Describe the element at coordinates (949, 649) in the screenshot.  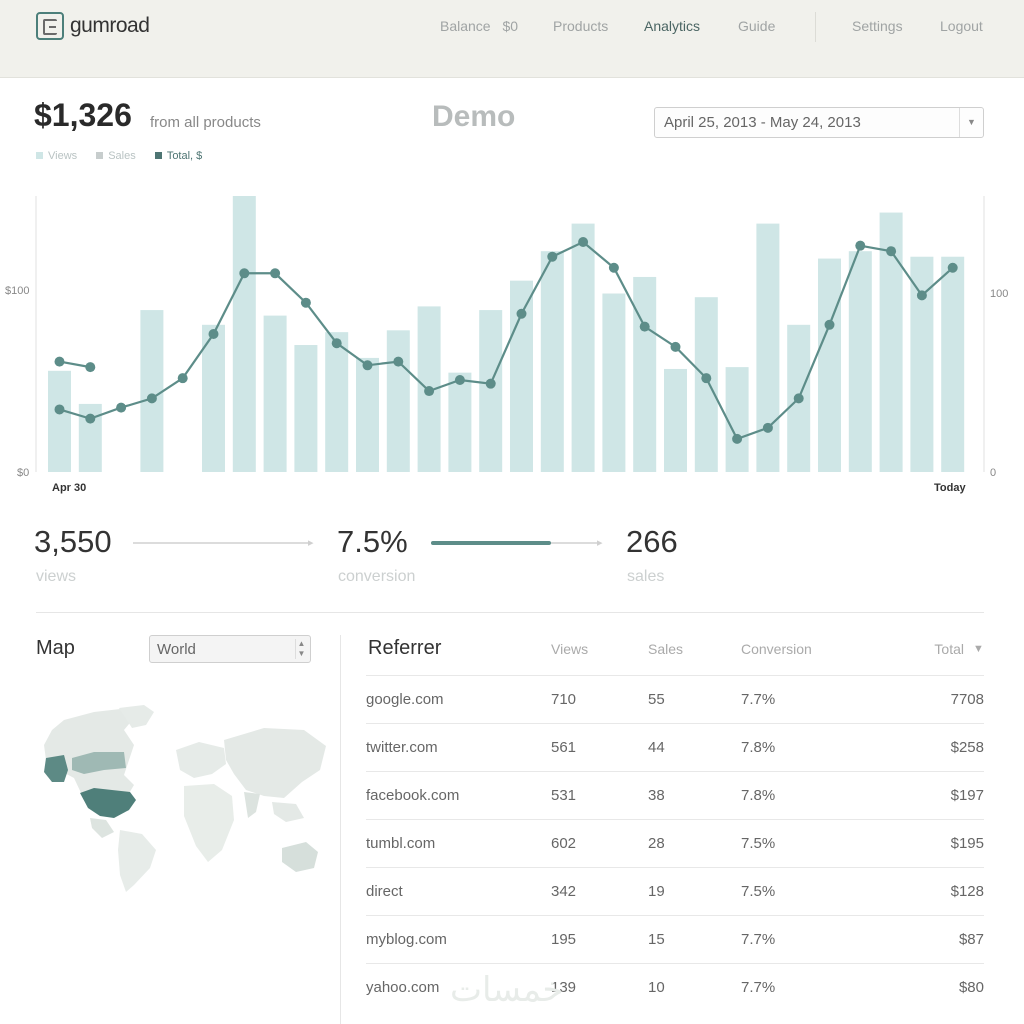
I see `col-total: Total` at that location.